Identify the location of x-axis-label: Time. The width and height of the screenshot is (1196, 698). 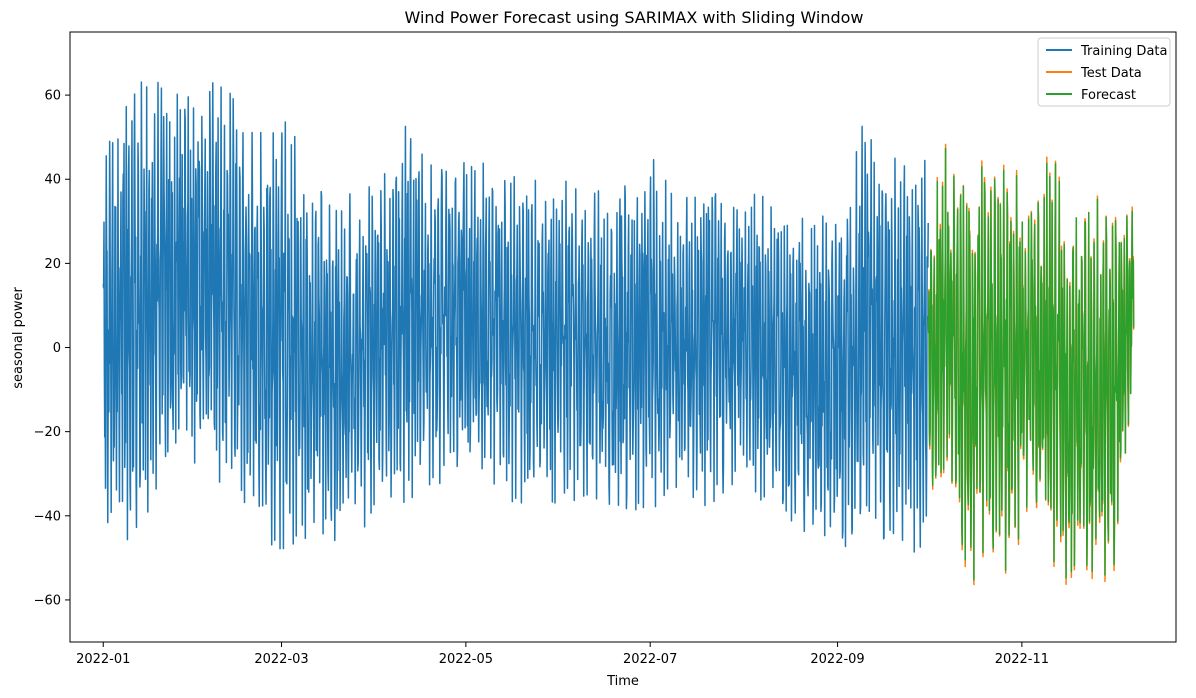
(622, 681).